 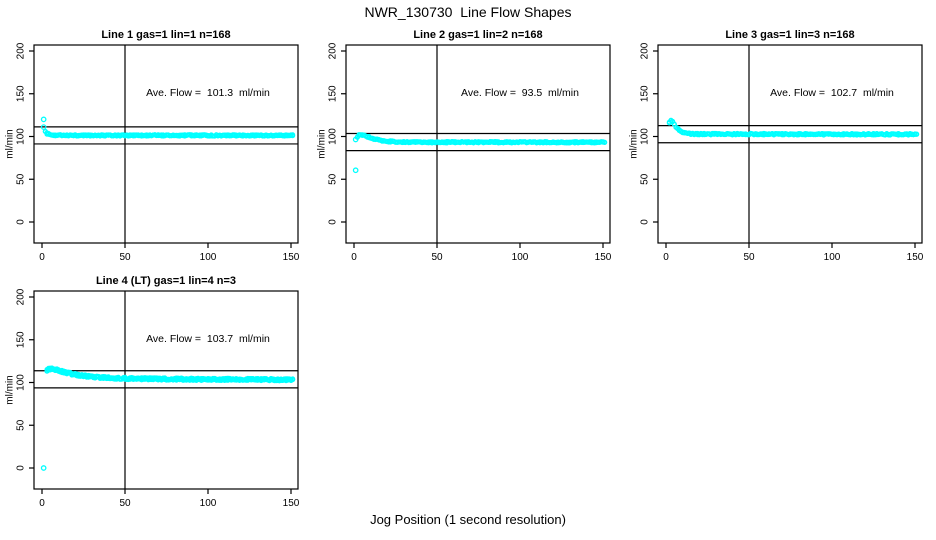 I want to click on ave-flow-annotation: Ave. Flow = 102.7 ml/min, so click(x=832, y=93).